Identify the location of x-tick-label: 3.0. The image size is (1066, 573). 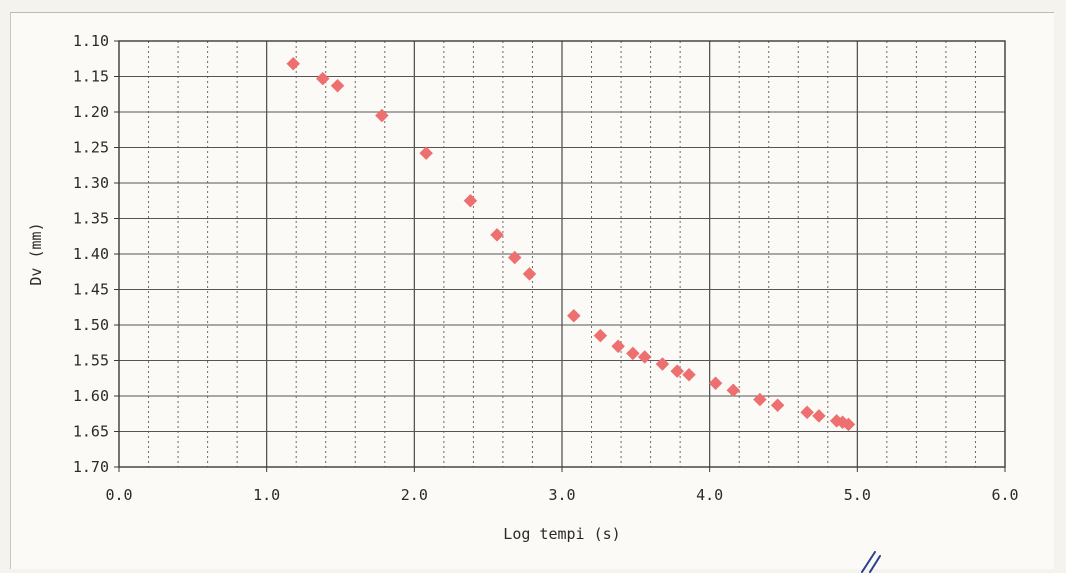
(561, 495).